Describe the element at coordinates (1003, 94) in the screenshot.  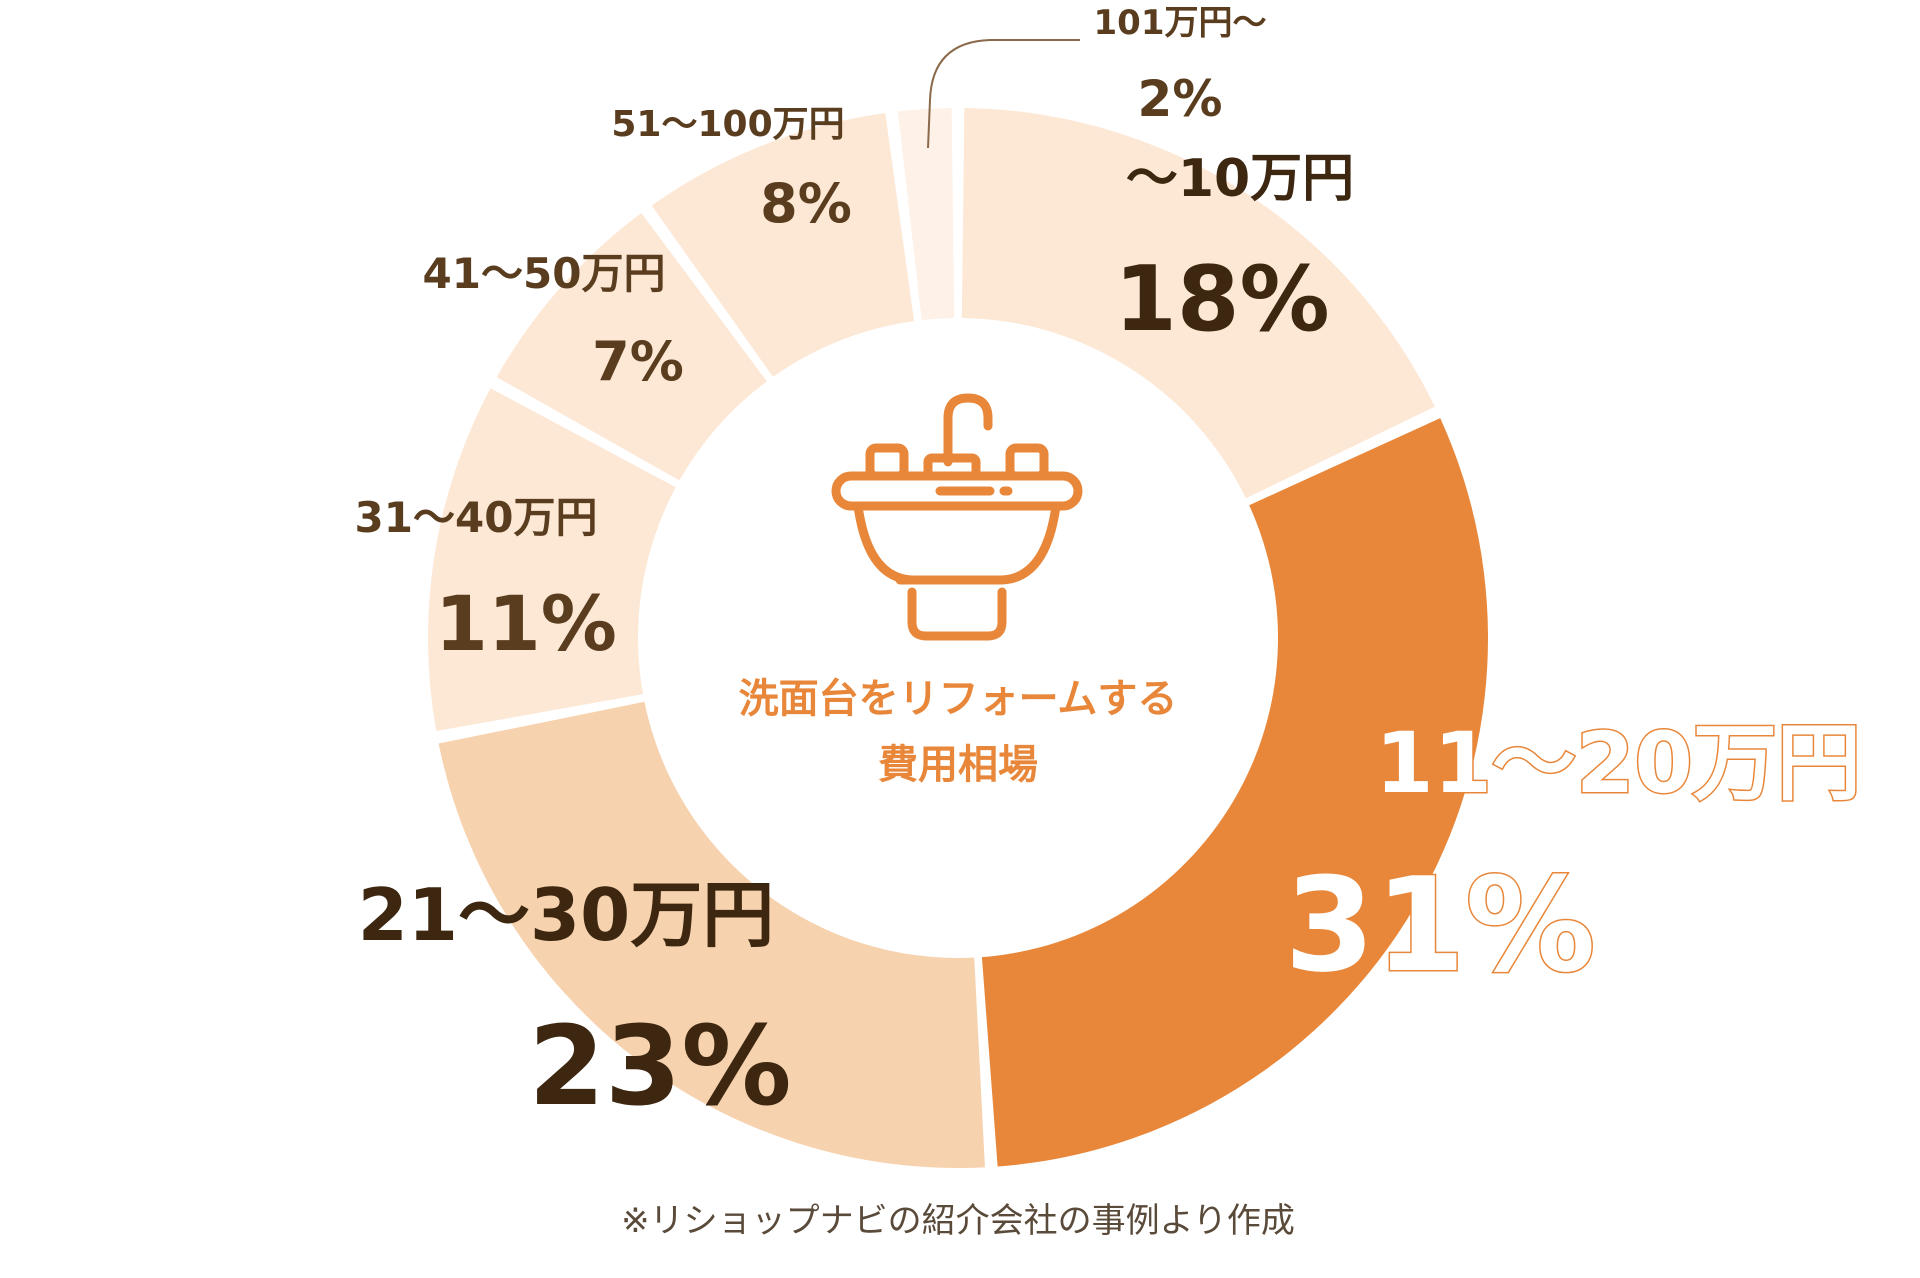
I see `leader-line` at that location.